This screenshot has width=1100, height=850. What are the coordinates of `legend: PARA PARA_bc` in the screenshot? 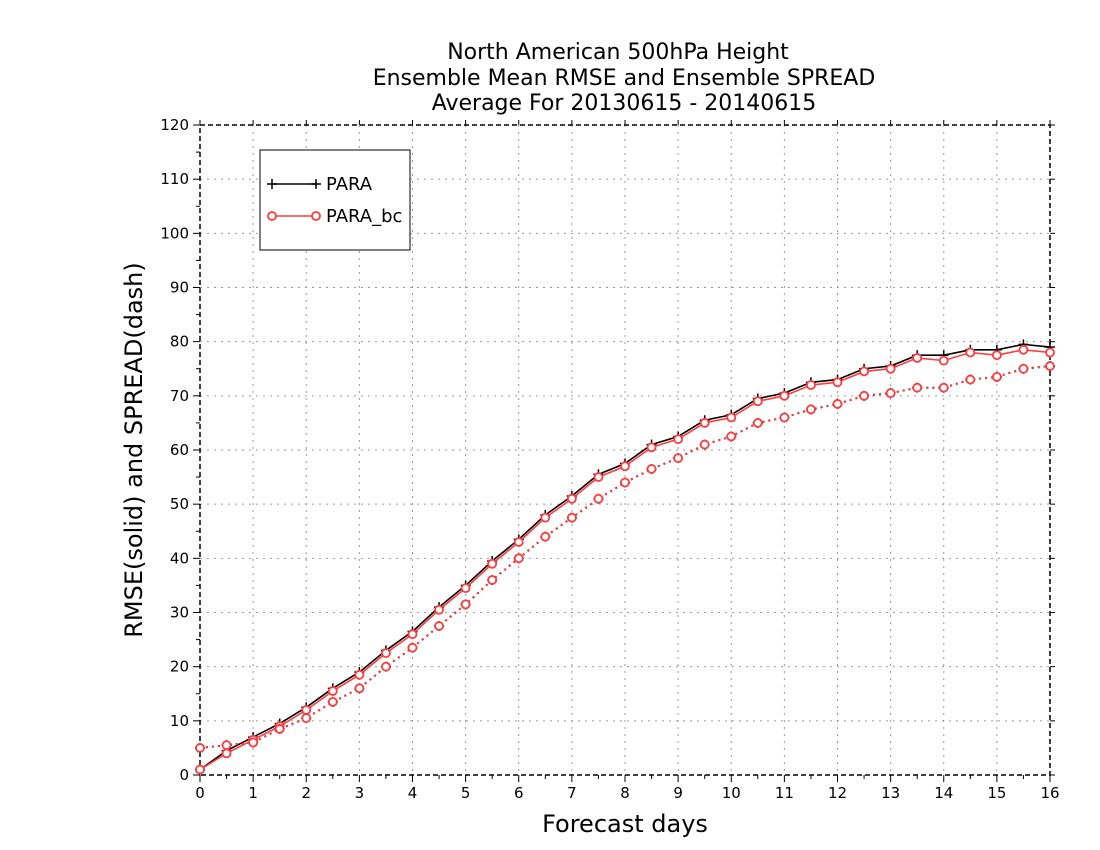 It's located at (335, 200).